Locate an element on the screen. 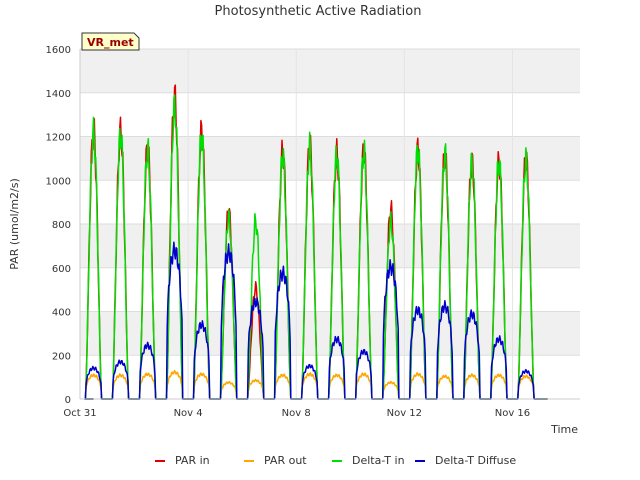 The height and width of the screenshot is (480, 640). y-tick-label: 1200 is located at coordinates (58, 138).